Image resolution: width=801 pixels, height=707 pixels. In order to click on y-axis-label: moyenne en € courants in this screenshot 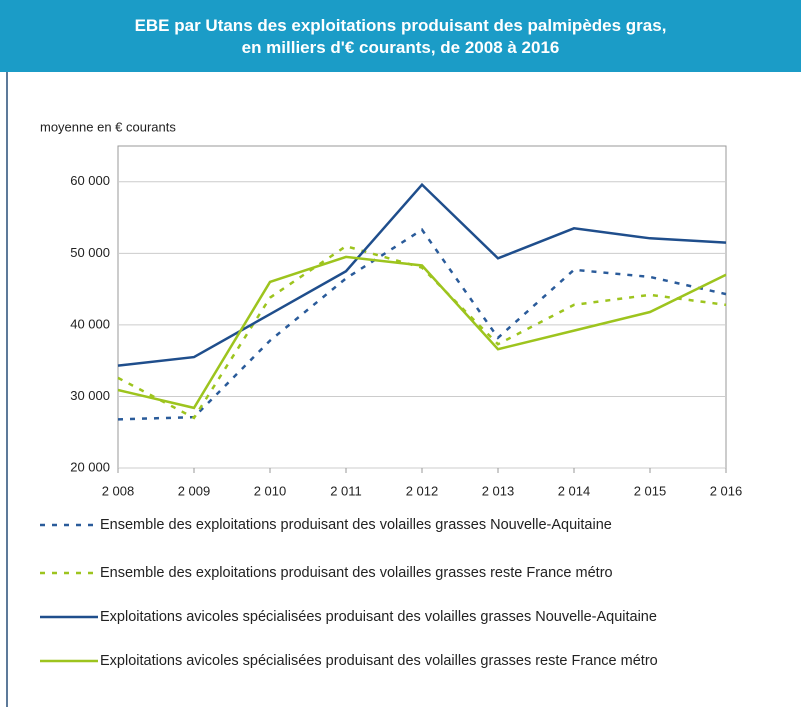, I will do `click(108, 126)`.